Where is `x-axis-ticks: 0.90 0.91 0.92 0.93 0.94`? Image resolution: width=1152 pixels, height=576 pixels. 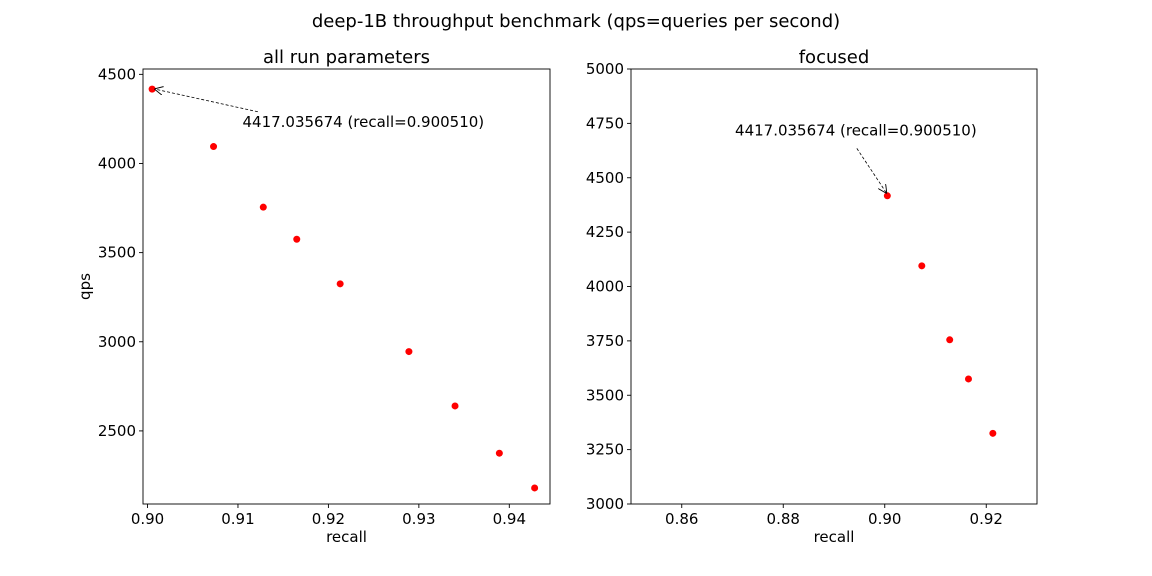
x-axis-ticks: 0.90 0.91 0.92 0.93 0.94 is located at coordinates (328, 516).